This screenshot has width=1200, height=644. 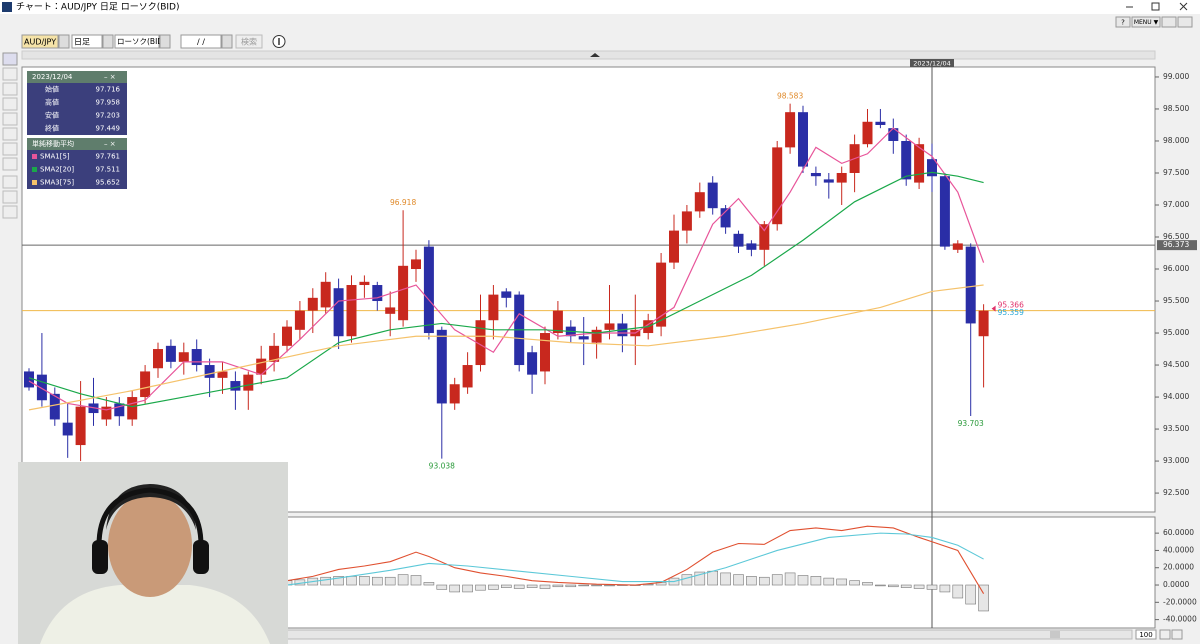 What do you see at coordinates (1185, 22) in the screenshot?
I see `edit-button` at bounding box center [1185, 22].